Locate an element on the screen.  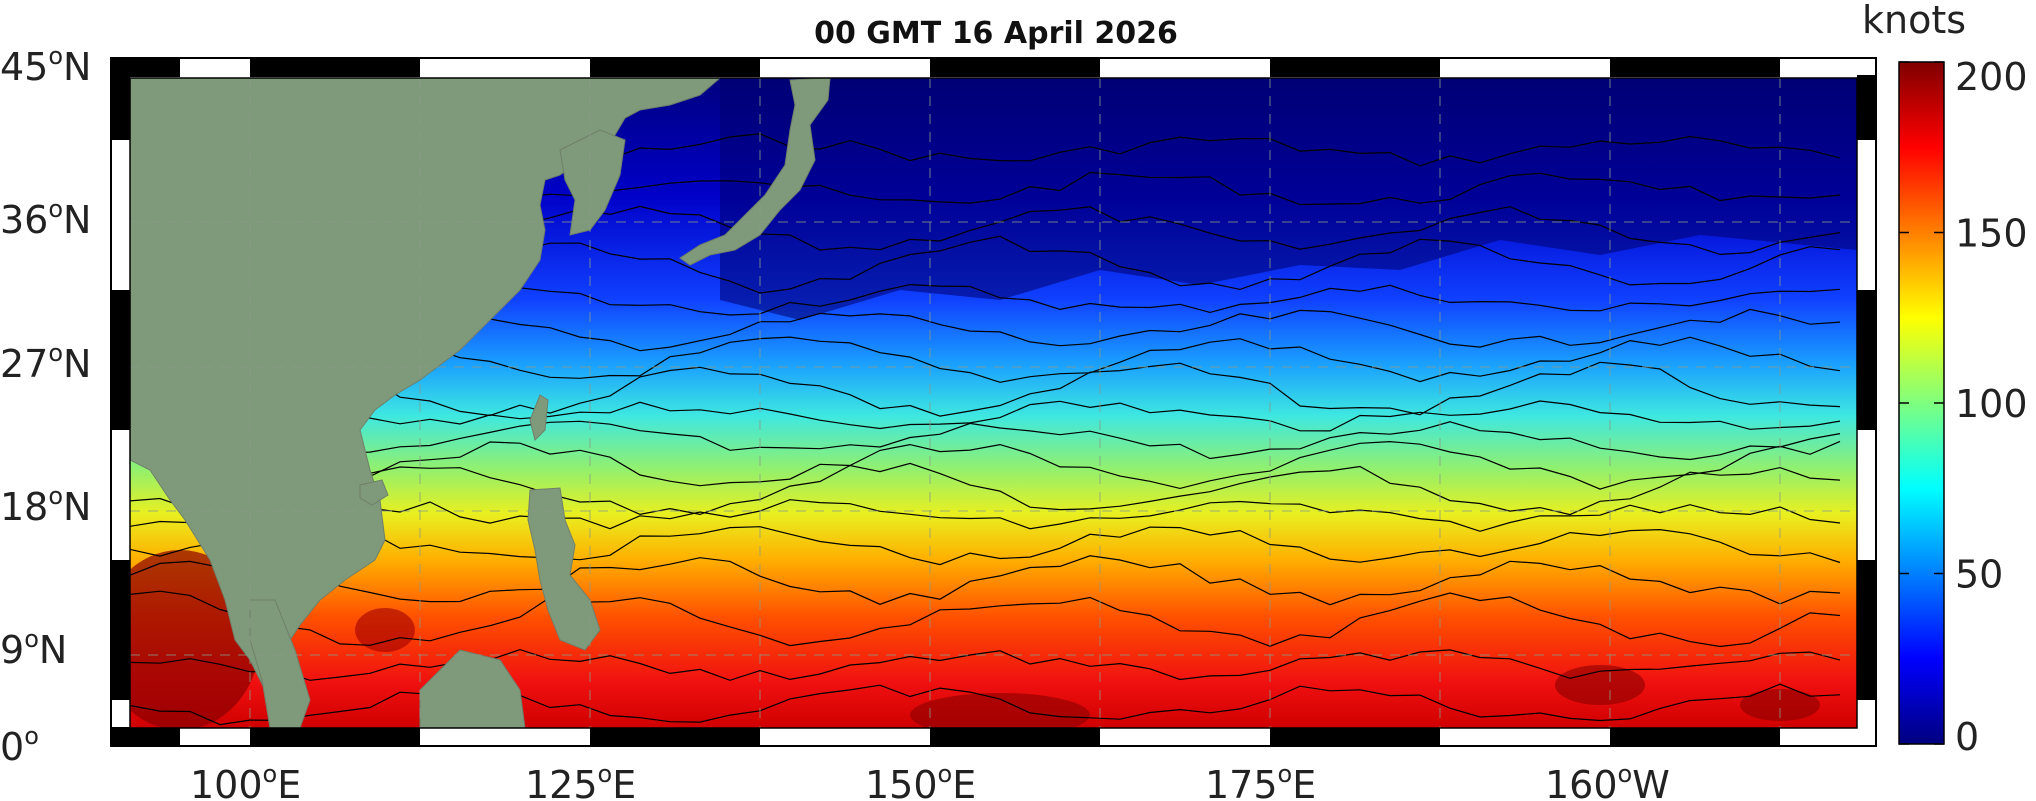
longitude-label: 160oW is located at coordinates (1607, 780).